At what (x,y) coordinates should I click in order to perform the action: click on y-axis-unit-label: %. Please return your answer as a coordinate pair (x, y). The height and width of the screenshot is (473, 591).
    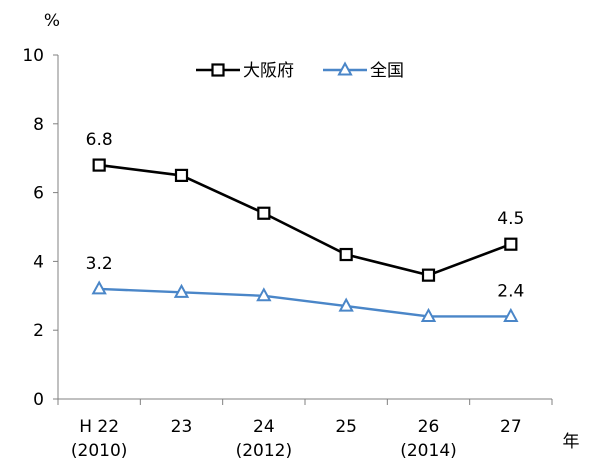
    Looking at the image, I should click on (52, 21).